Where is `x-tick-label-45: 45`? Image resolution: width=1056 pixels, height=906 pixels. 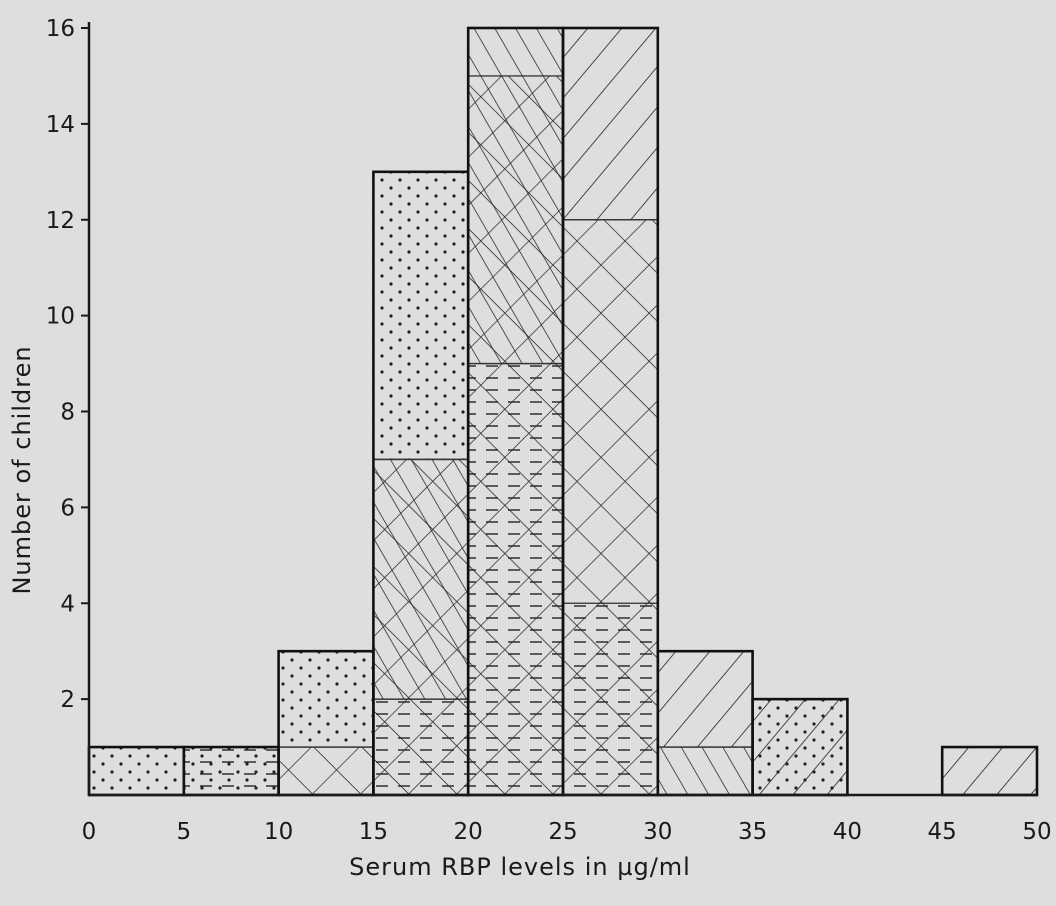 x-tick-label-45: 45 is located at coordinates (942, 832).